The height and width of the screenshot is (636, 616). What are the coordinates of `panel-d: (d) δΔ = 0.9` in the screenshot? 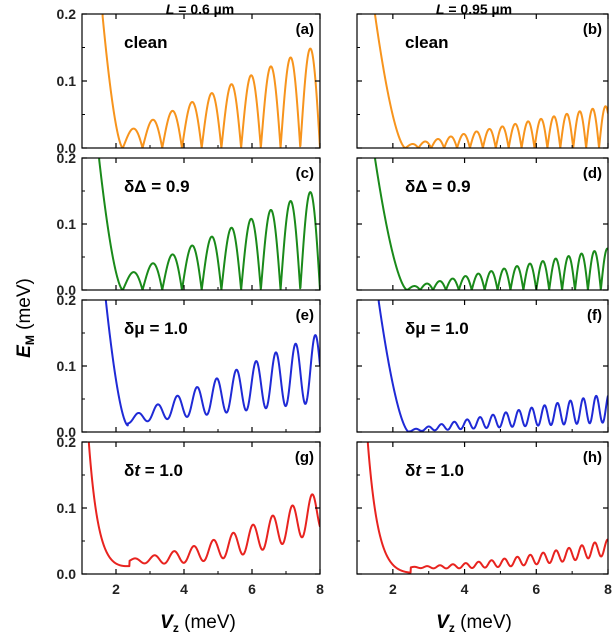 It's located at (482, 224).